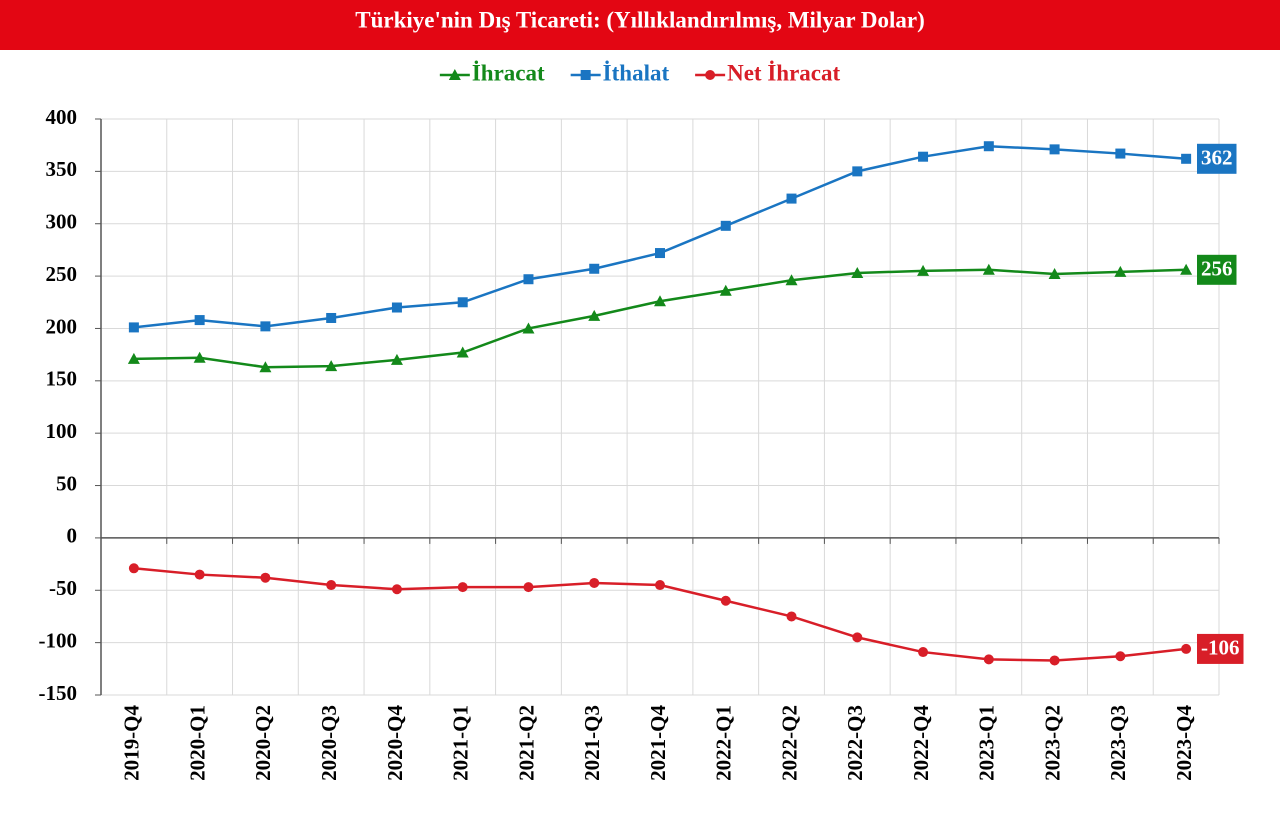 This screenshot has width=1280, height=837. What do you see at coordinates (789, 743) in the screenshot?
I see `x-tick-label: 2022-Q2` at bounding box center [789, 743].